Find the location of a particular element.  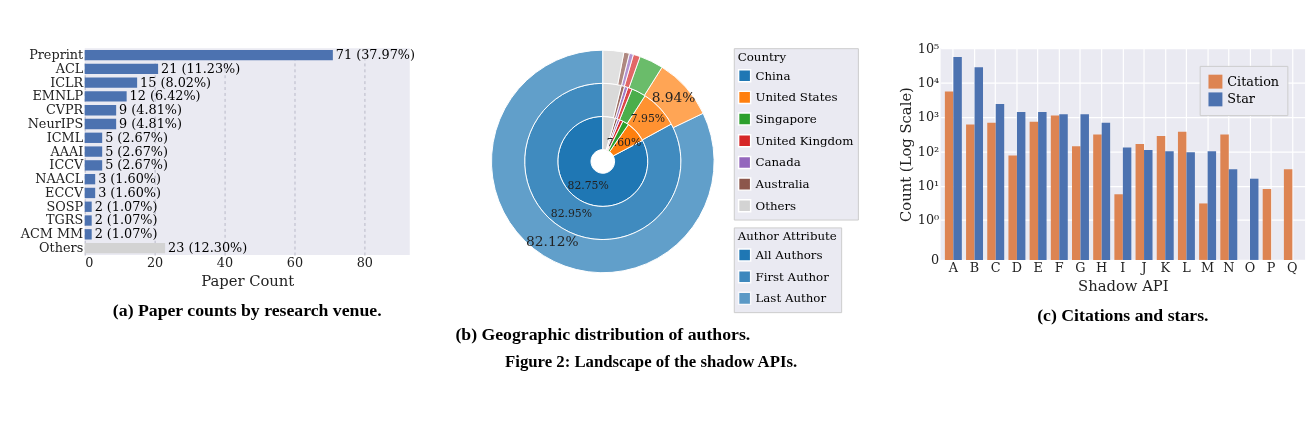

y-tick-label: 10¹ is located at coordinates (928, 186).